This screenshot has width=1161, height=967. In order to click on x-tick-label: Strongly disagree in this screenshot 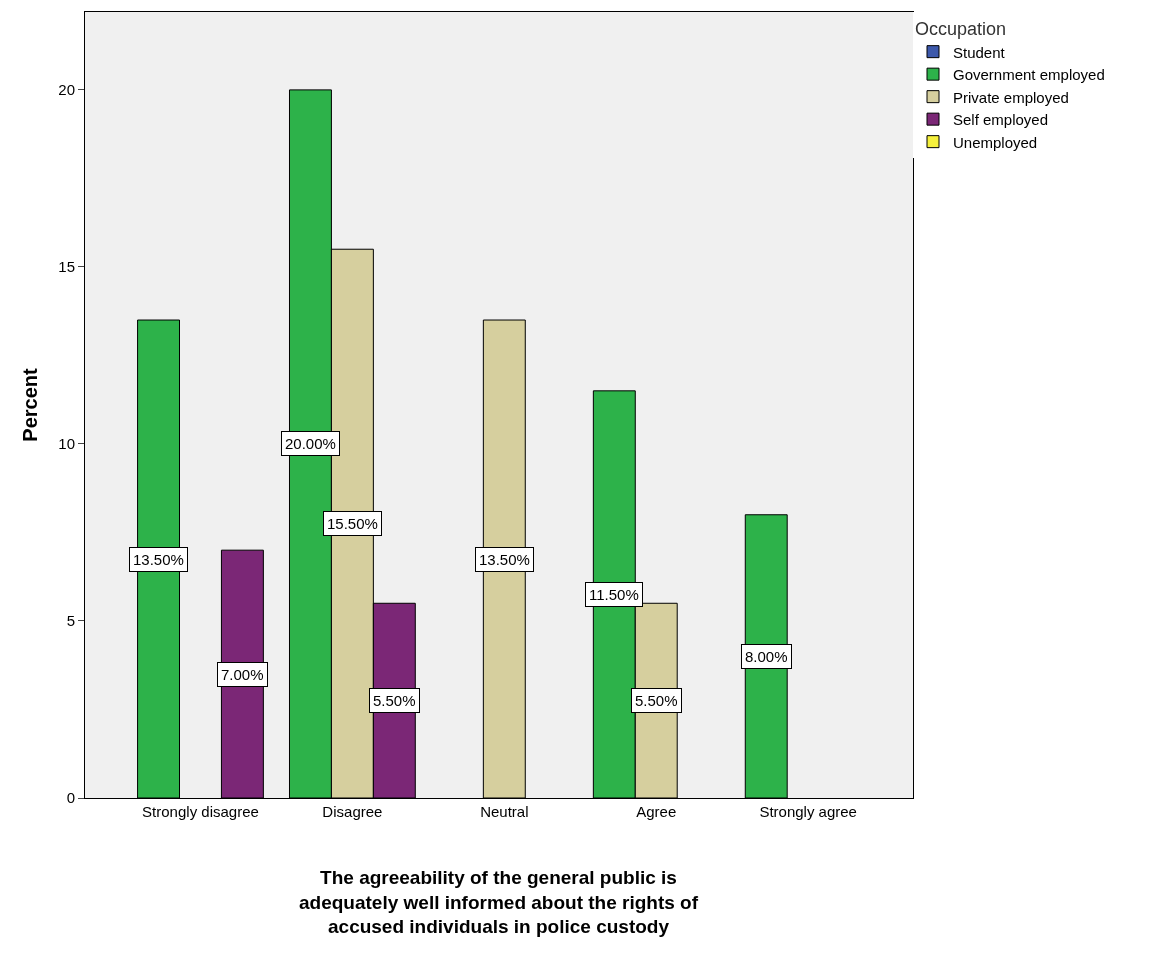, I will do `click(200, 811)`.